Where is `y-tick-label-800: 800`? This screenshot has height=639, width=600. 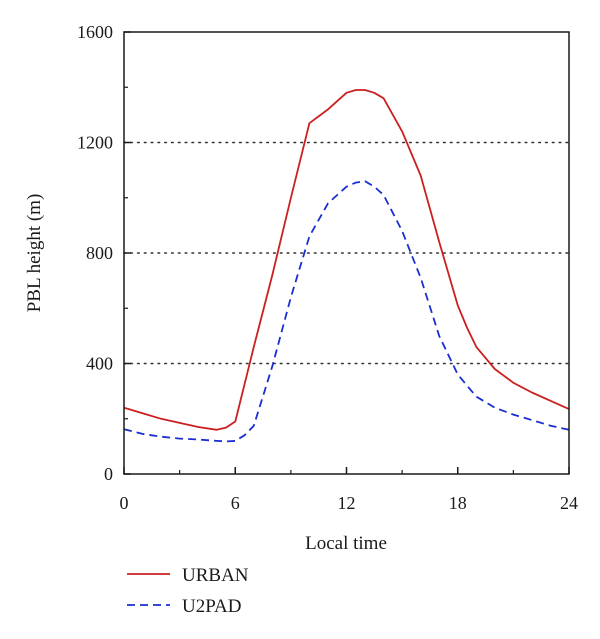 y-tick-label-800: 800 is located at coordinates (99, 253).